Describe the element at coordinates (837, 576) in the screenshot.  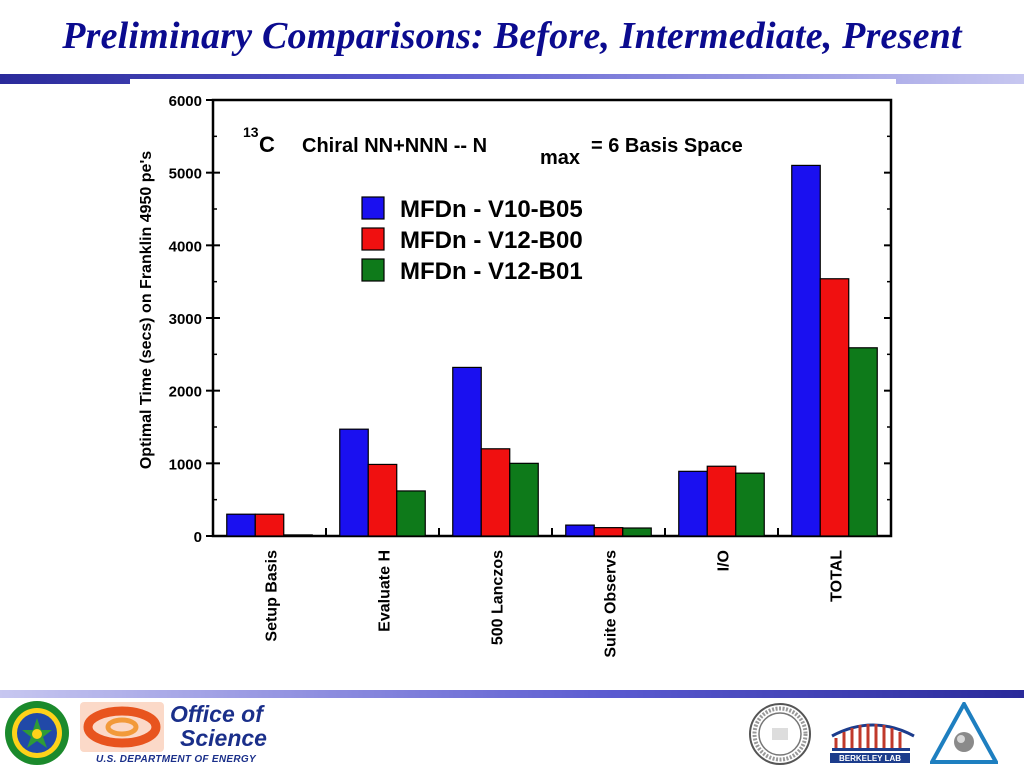
I see `x-tick-label: TOTAL` at that location.